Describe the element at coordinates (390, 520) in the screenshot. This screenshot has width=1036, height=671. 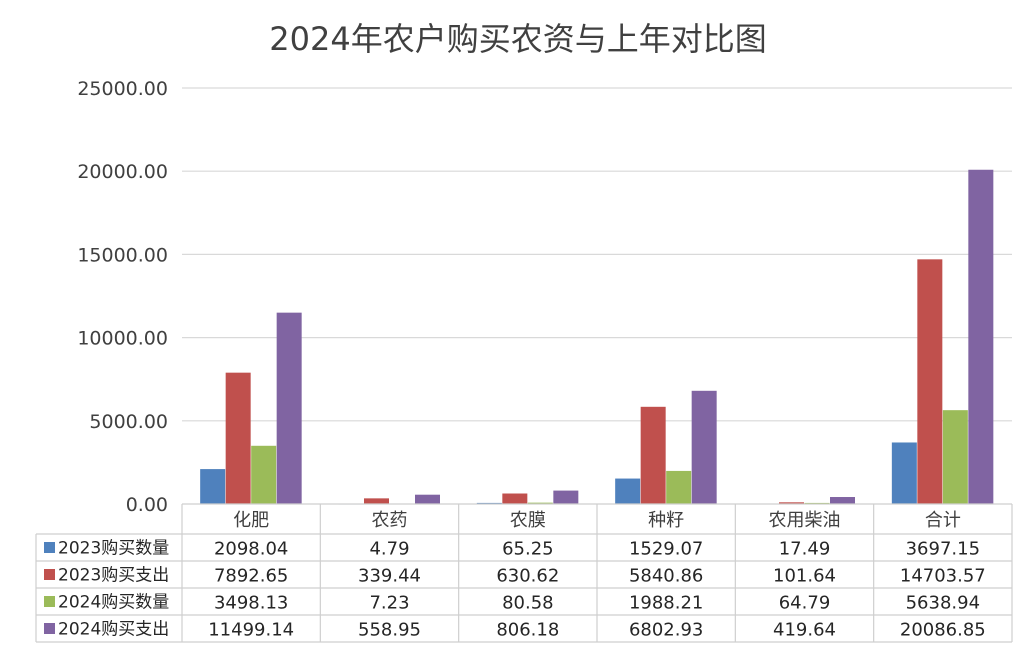
I see `category-label: 农药` at that location.